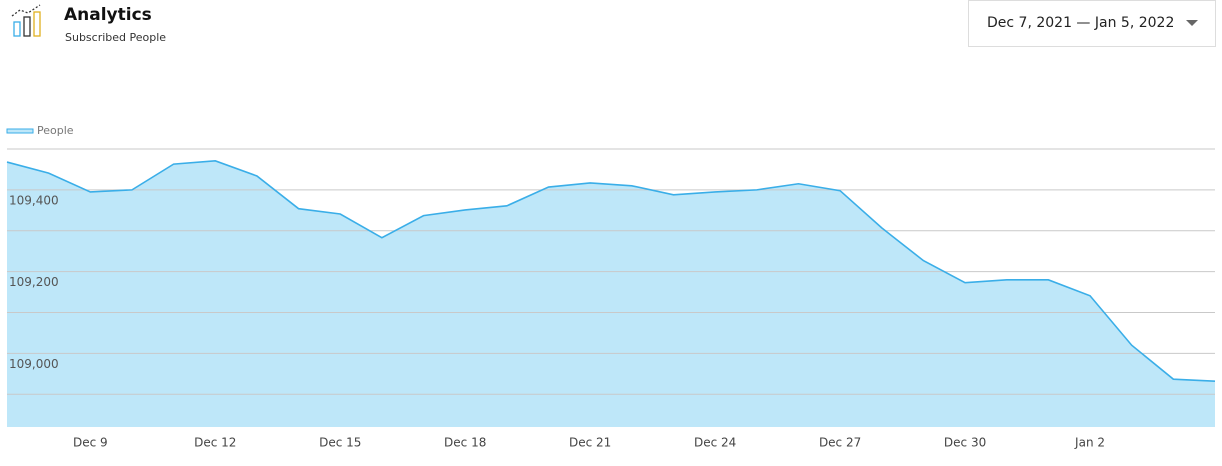  I want to click on x-tick-label: Dec 12, so click(215, 443).